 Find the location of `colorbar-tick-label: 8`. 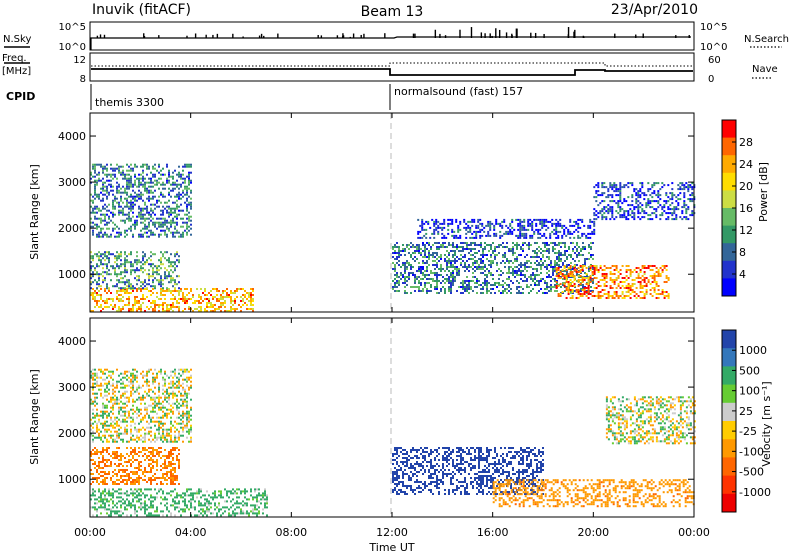

colorbar-tick-label: 8 is located at coordinates (742, 252).